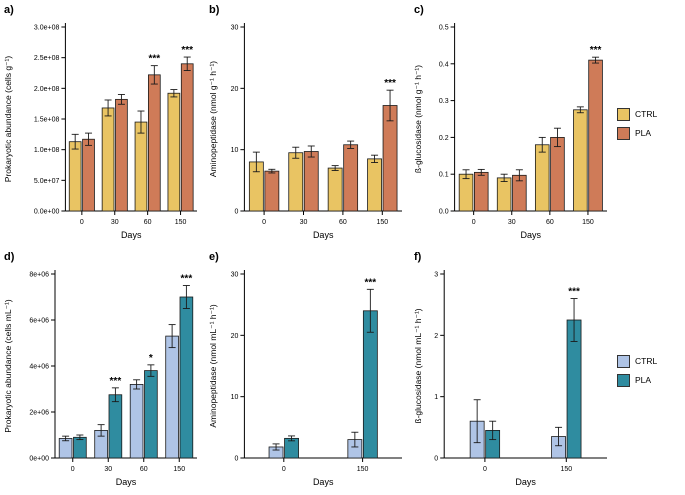 The height and width of the screenshot is (495, 685). What do you see at coordinates (39, 275) in the screenshot?
I see `y-tick-label: 8e+06` at bounding box center [39, 275].